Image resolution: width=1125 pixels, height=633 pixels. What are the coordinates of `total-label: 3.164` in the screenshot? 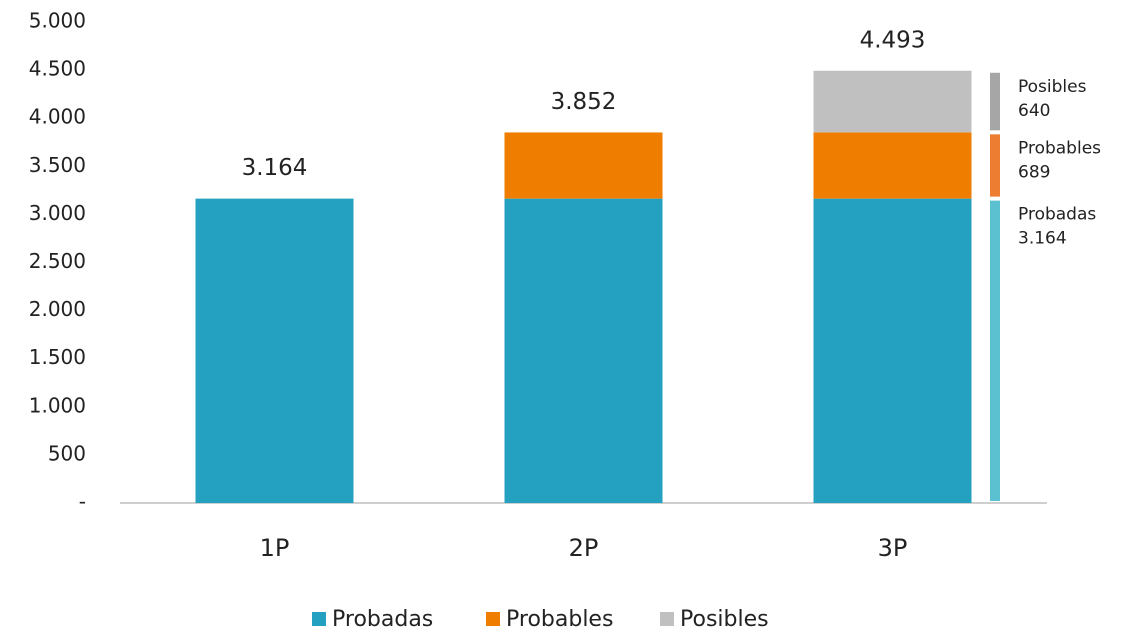 It's located at (275, 168).